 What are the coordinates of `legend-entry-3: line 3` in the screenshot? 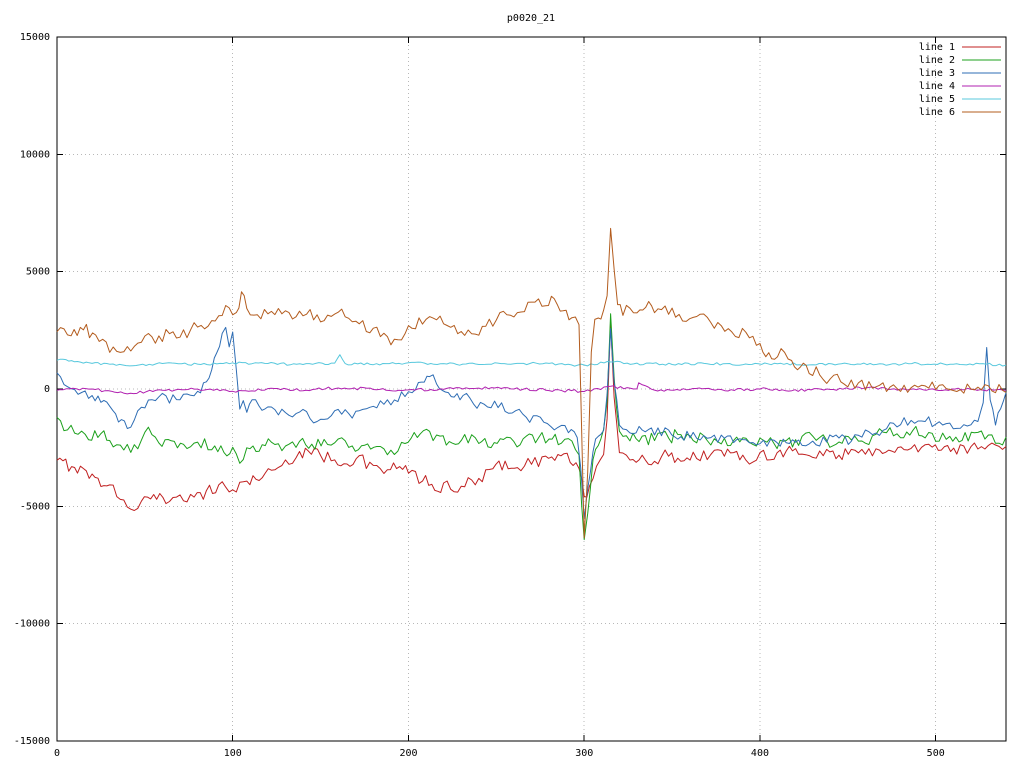 It's located at (960, 73).